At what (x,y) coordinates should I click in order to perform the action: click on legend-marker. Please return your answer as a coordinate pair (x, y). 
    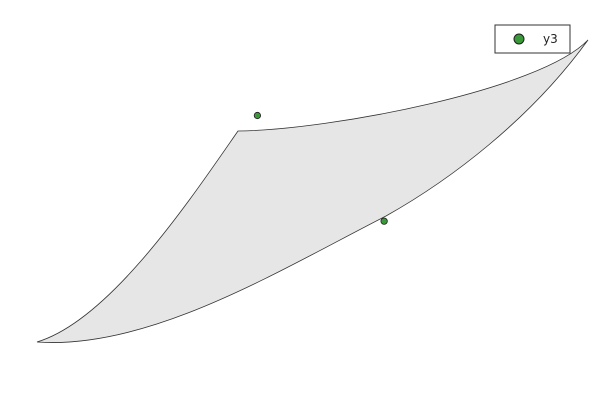
    Looking at the image, I should click on (519, 39).